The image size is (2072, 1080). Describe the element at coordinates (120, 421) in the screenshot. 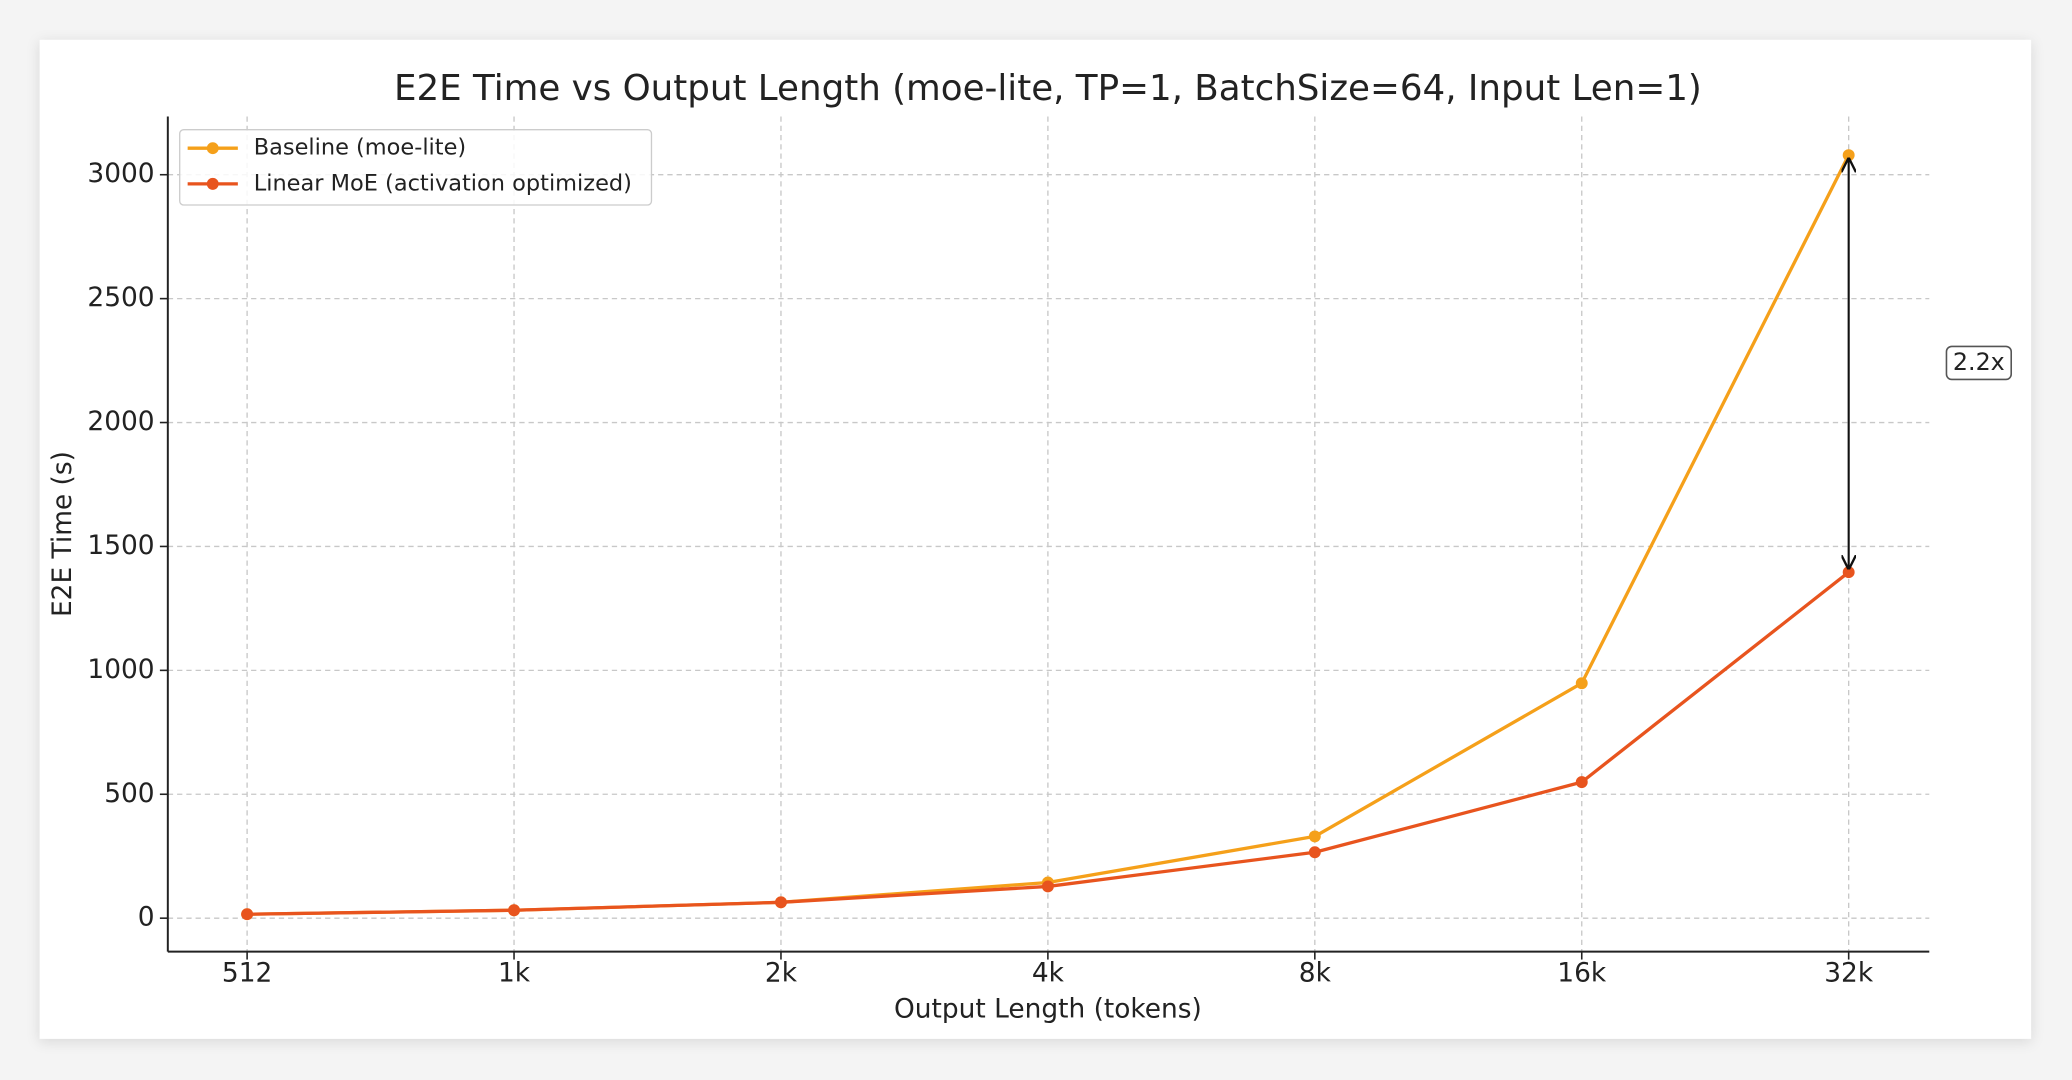

I see `y-tick-label: 2000` at that location.